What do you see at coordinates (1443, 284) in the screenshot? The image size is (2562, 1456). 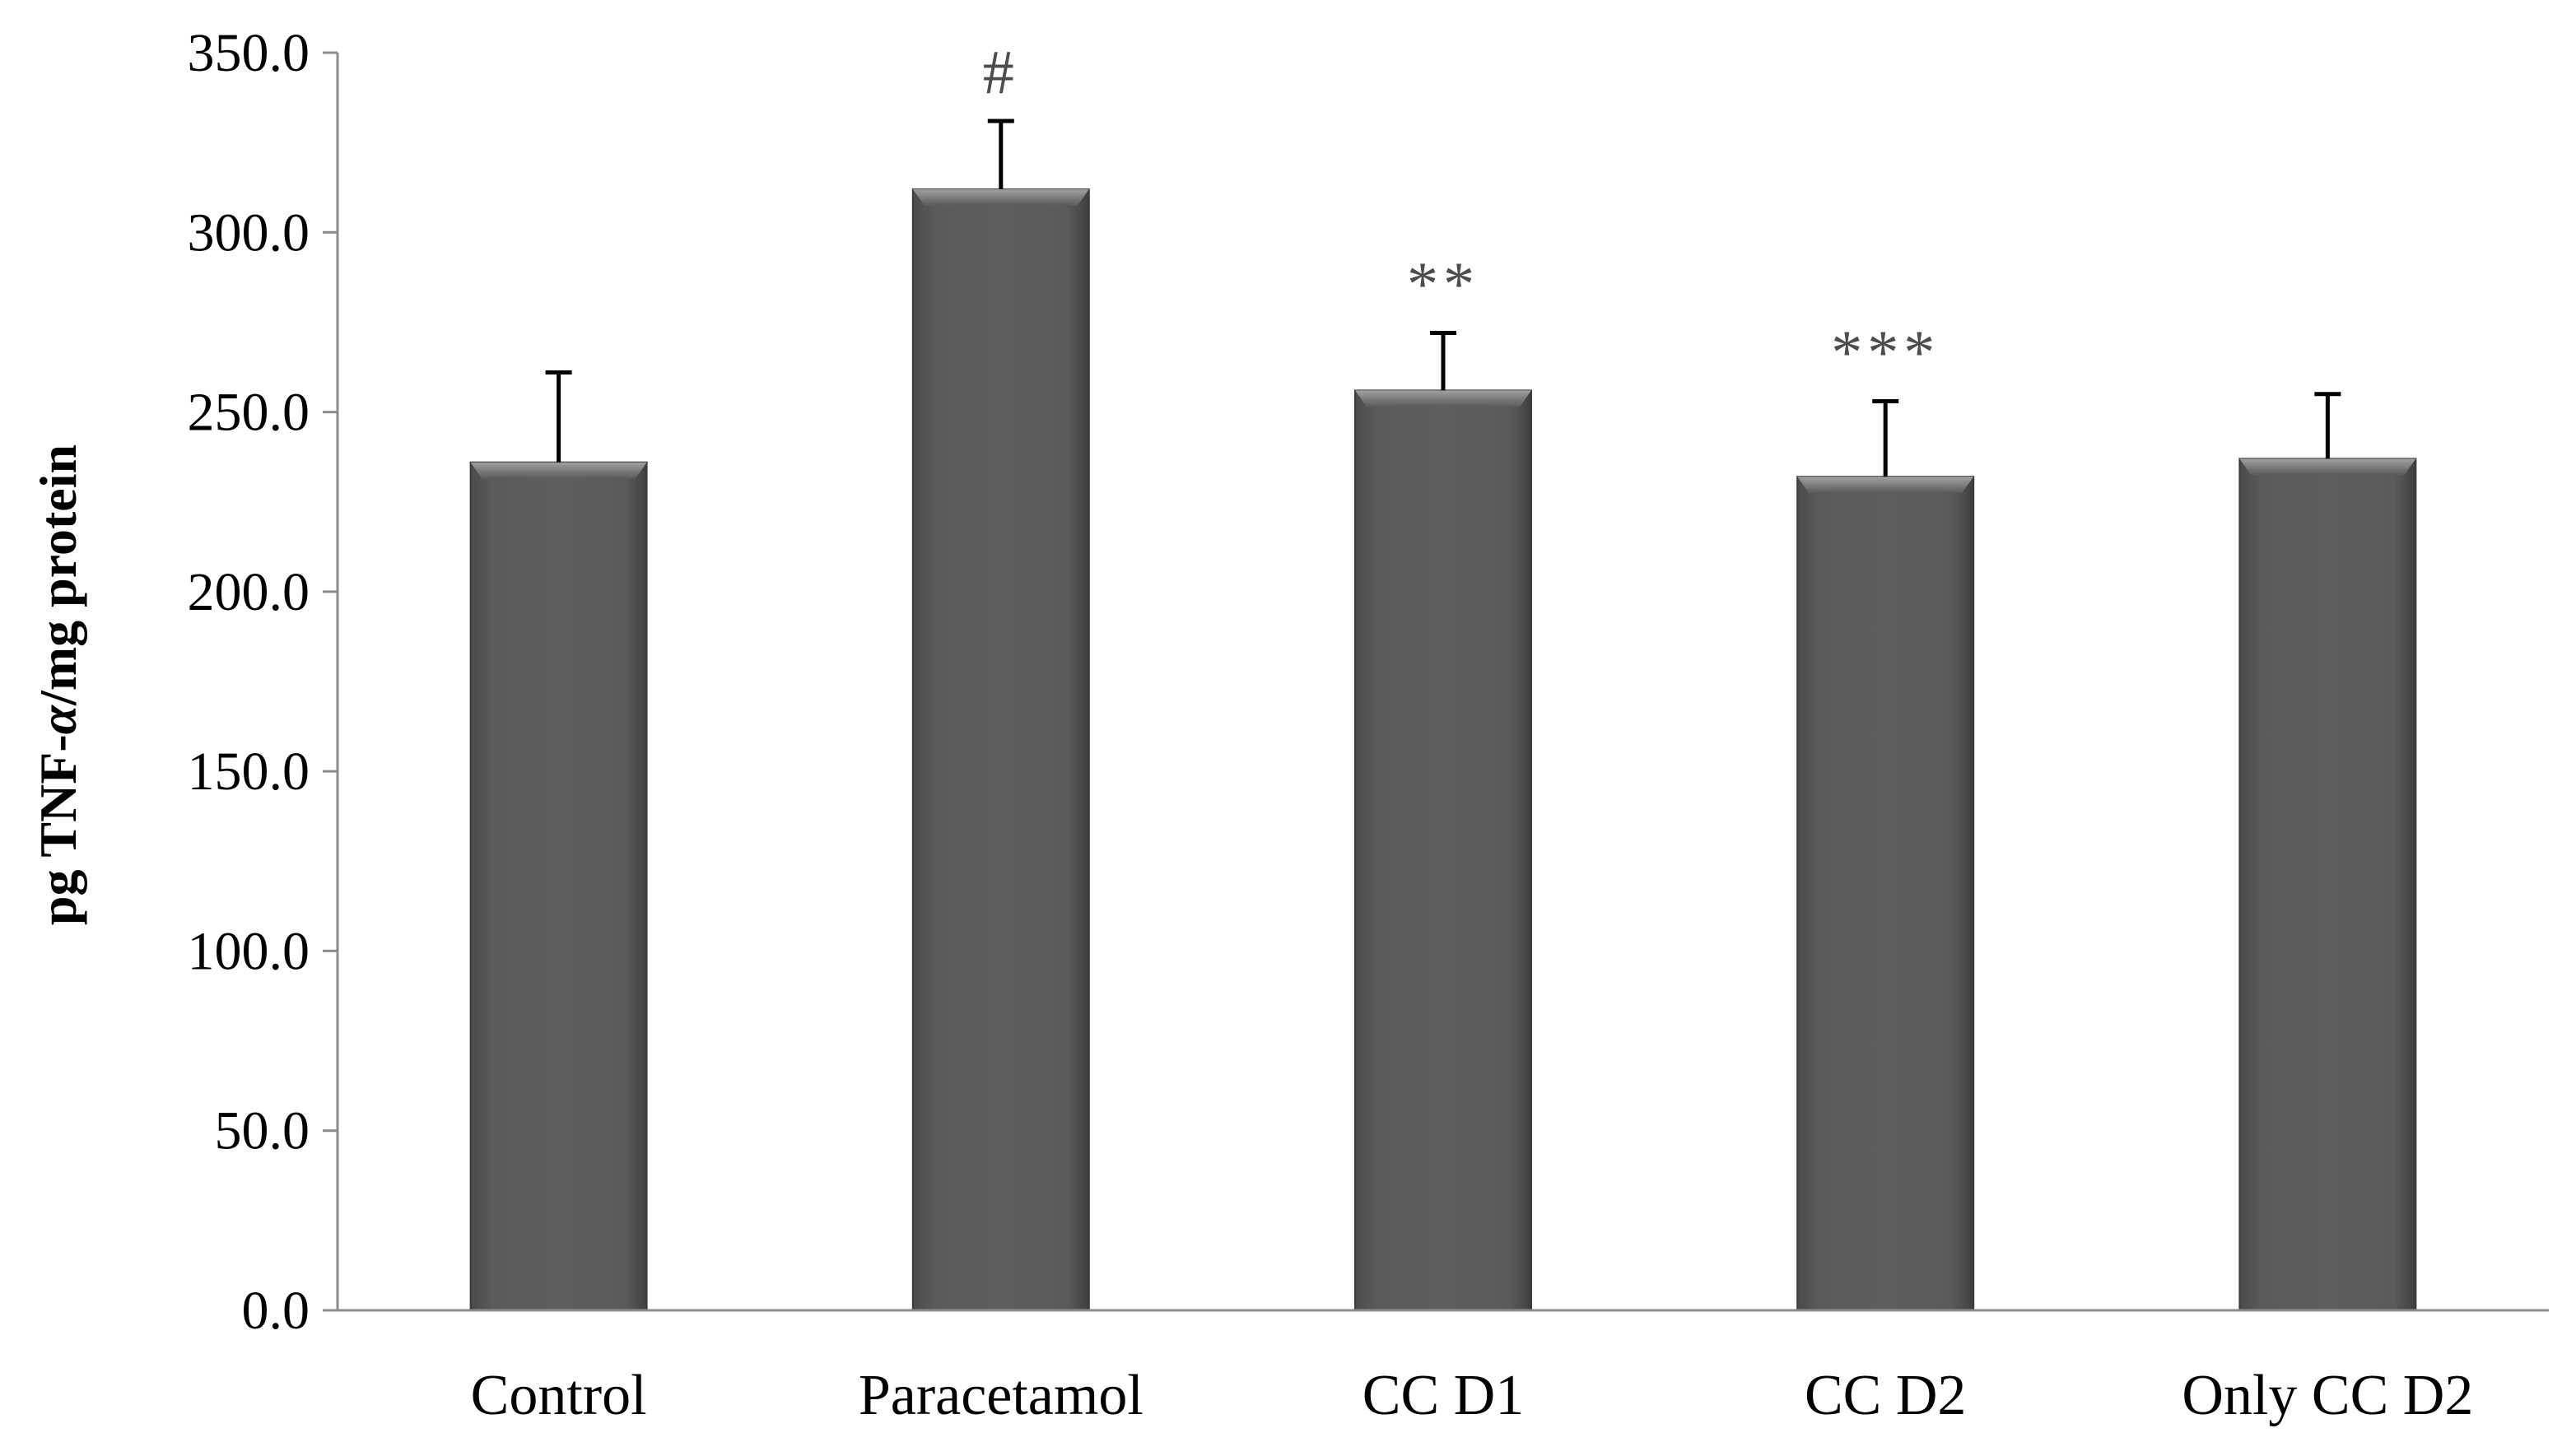 I see `significance-mark: **` at bounding box center [1443, 284].